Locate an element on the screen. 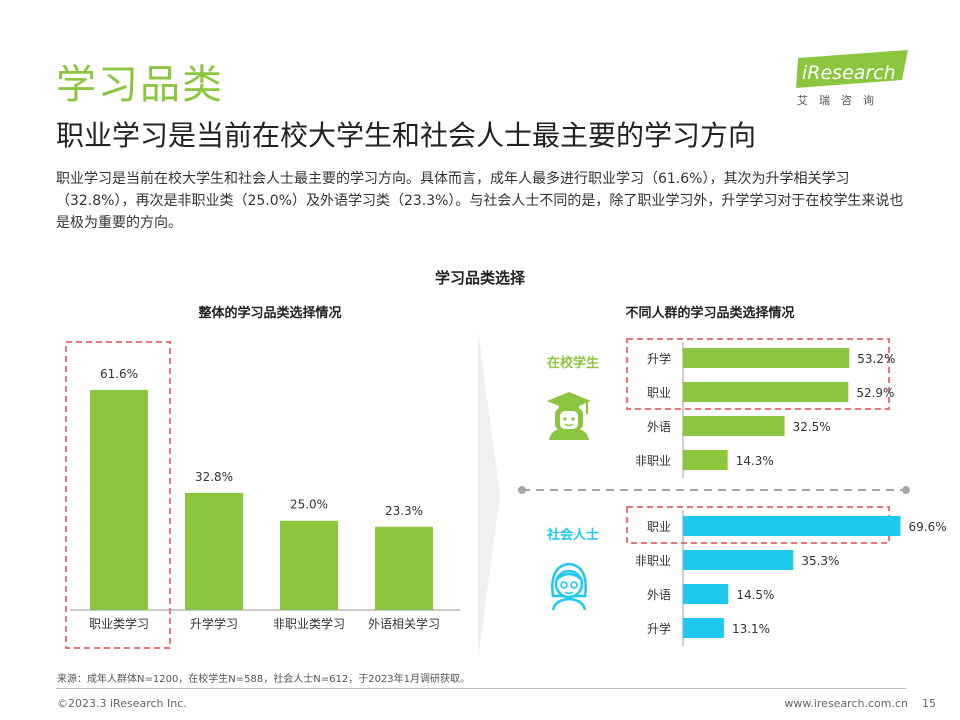 Image resolution: width=960 pixels, height=720 pixels. footer-divider is located at coordinates (481, 688).